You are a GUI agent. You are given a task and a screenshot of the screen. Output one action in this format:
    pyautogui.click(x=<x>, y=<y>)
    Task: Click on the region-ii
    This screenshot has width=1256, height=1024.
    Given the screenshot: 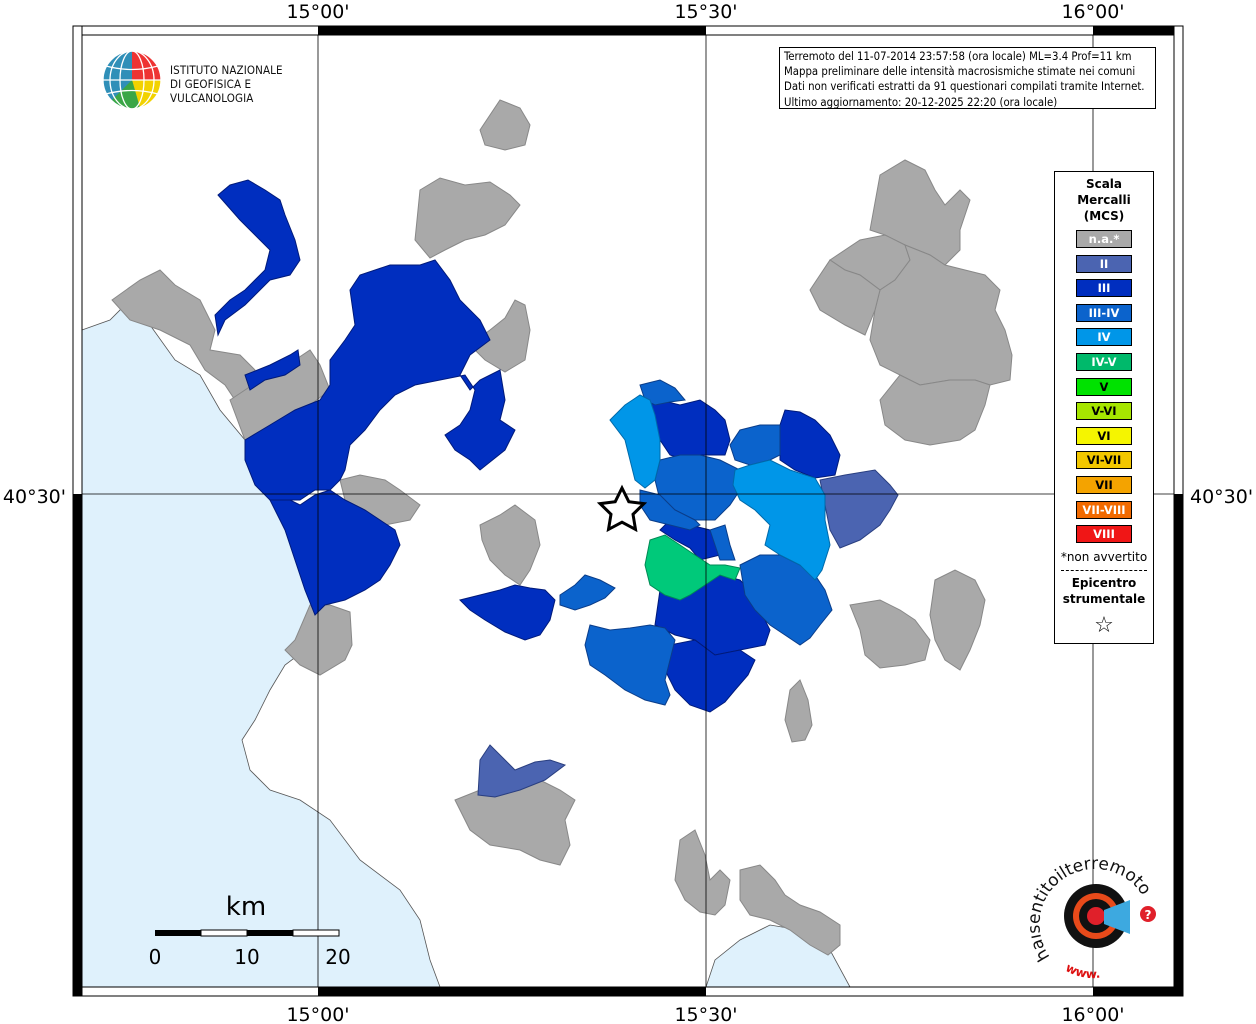 What is the action you would take?
    pyautogui.click(x=688, y=633)
    